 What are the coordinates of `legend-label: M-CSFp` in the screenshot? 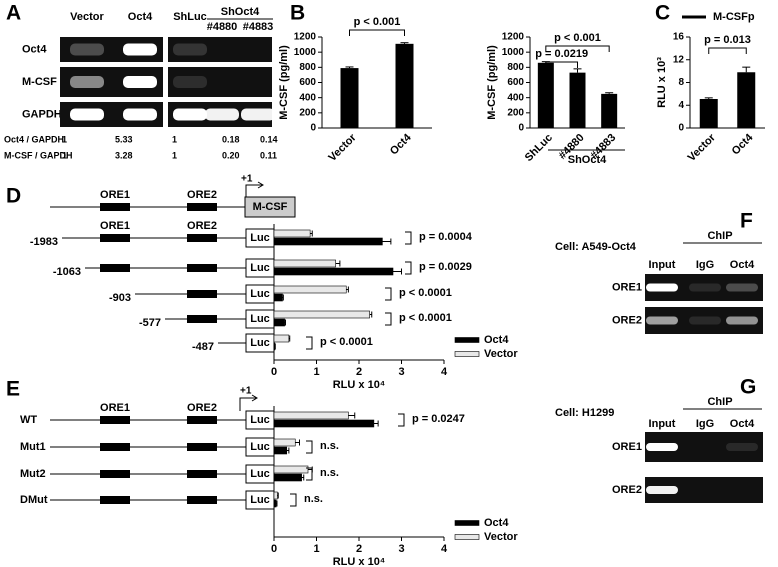 It's located at (734, 17).